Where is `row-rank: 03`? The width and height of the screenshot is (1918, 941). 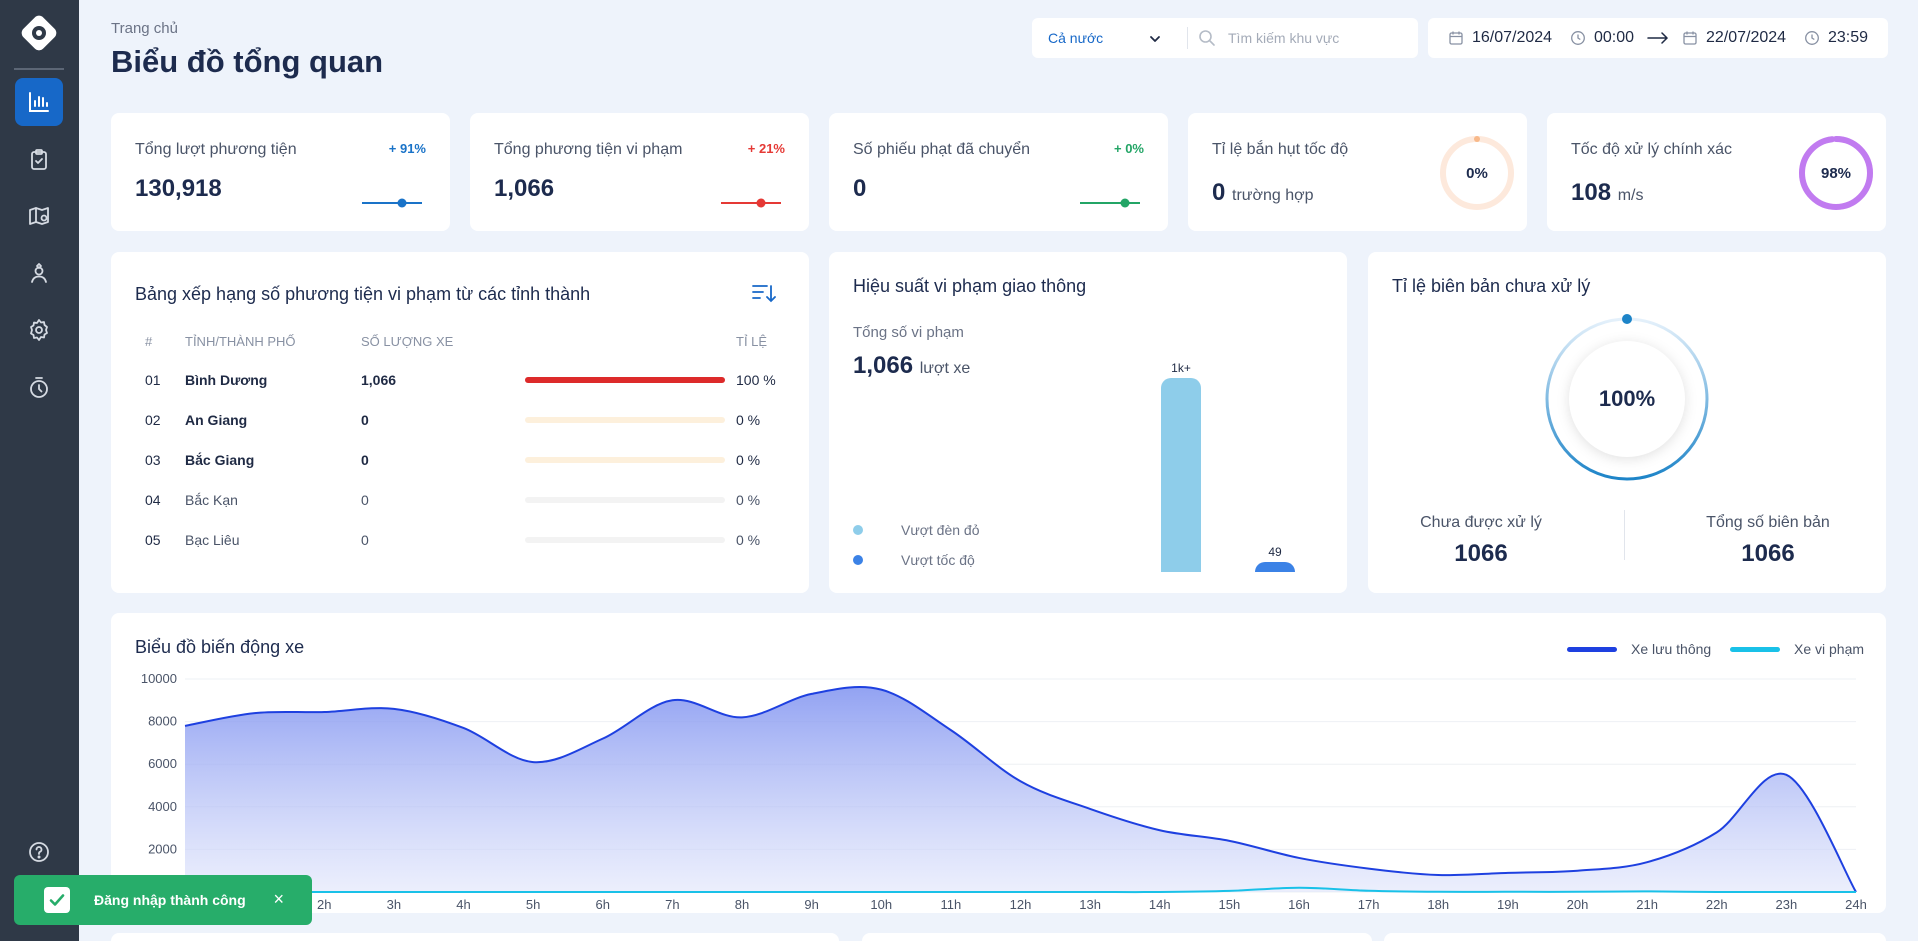 row-rank: 03 is located at coordinates (153, 460).